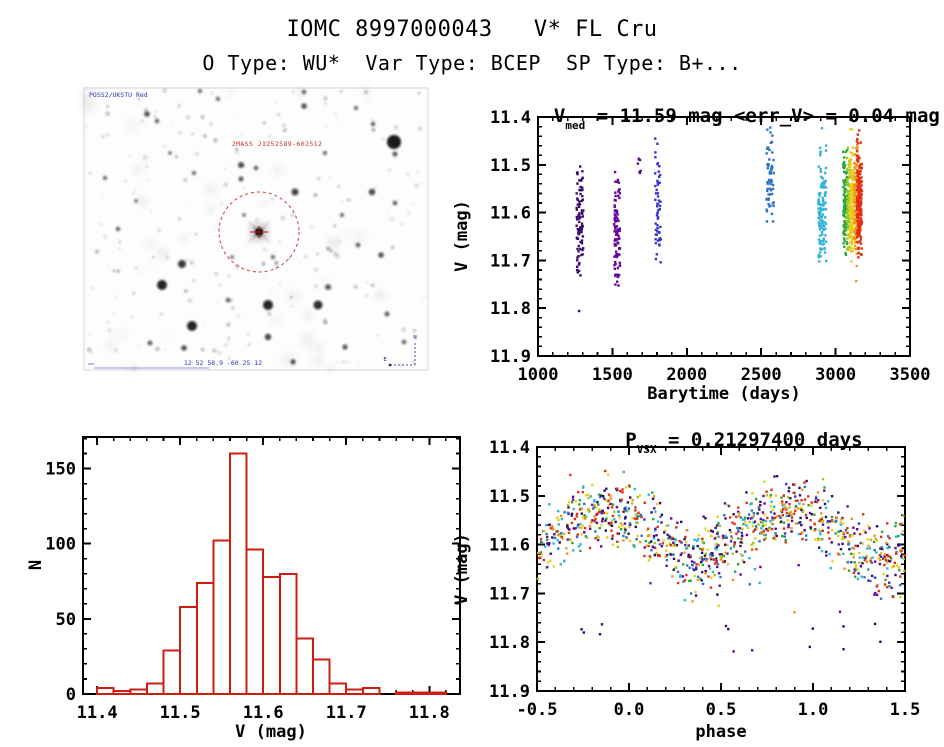 The image size is (944, 747). I want to click on svg-text: 1.5, so click(905, 710).